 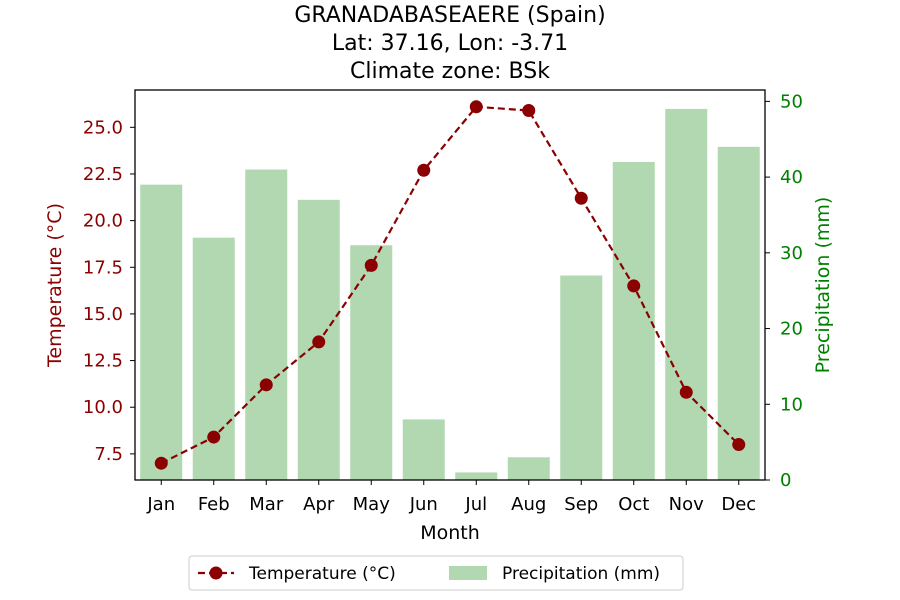 I want to click on x-tick-label-feb: Feb, so click(x=214, y=504).